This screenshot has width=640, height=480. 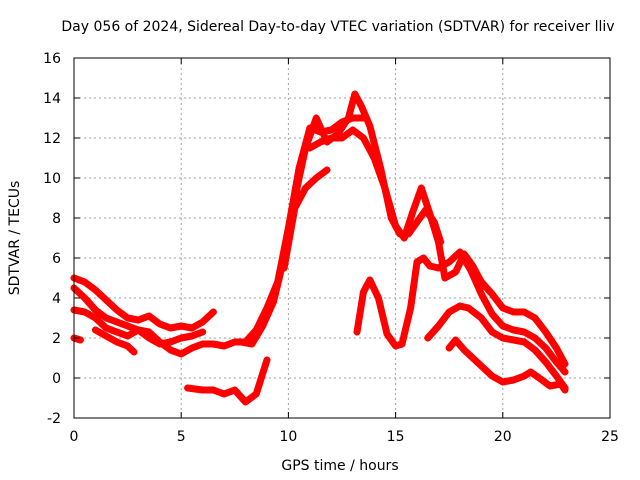 I want to click on y-tick-label: 2, so click(x=56, y=339).